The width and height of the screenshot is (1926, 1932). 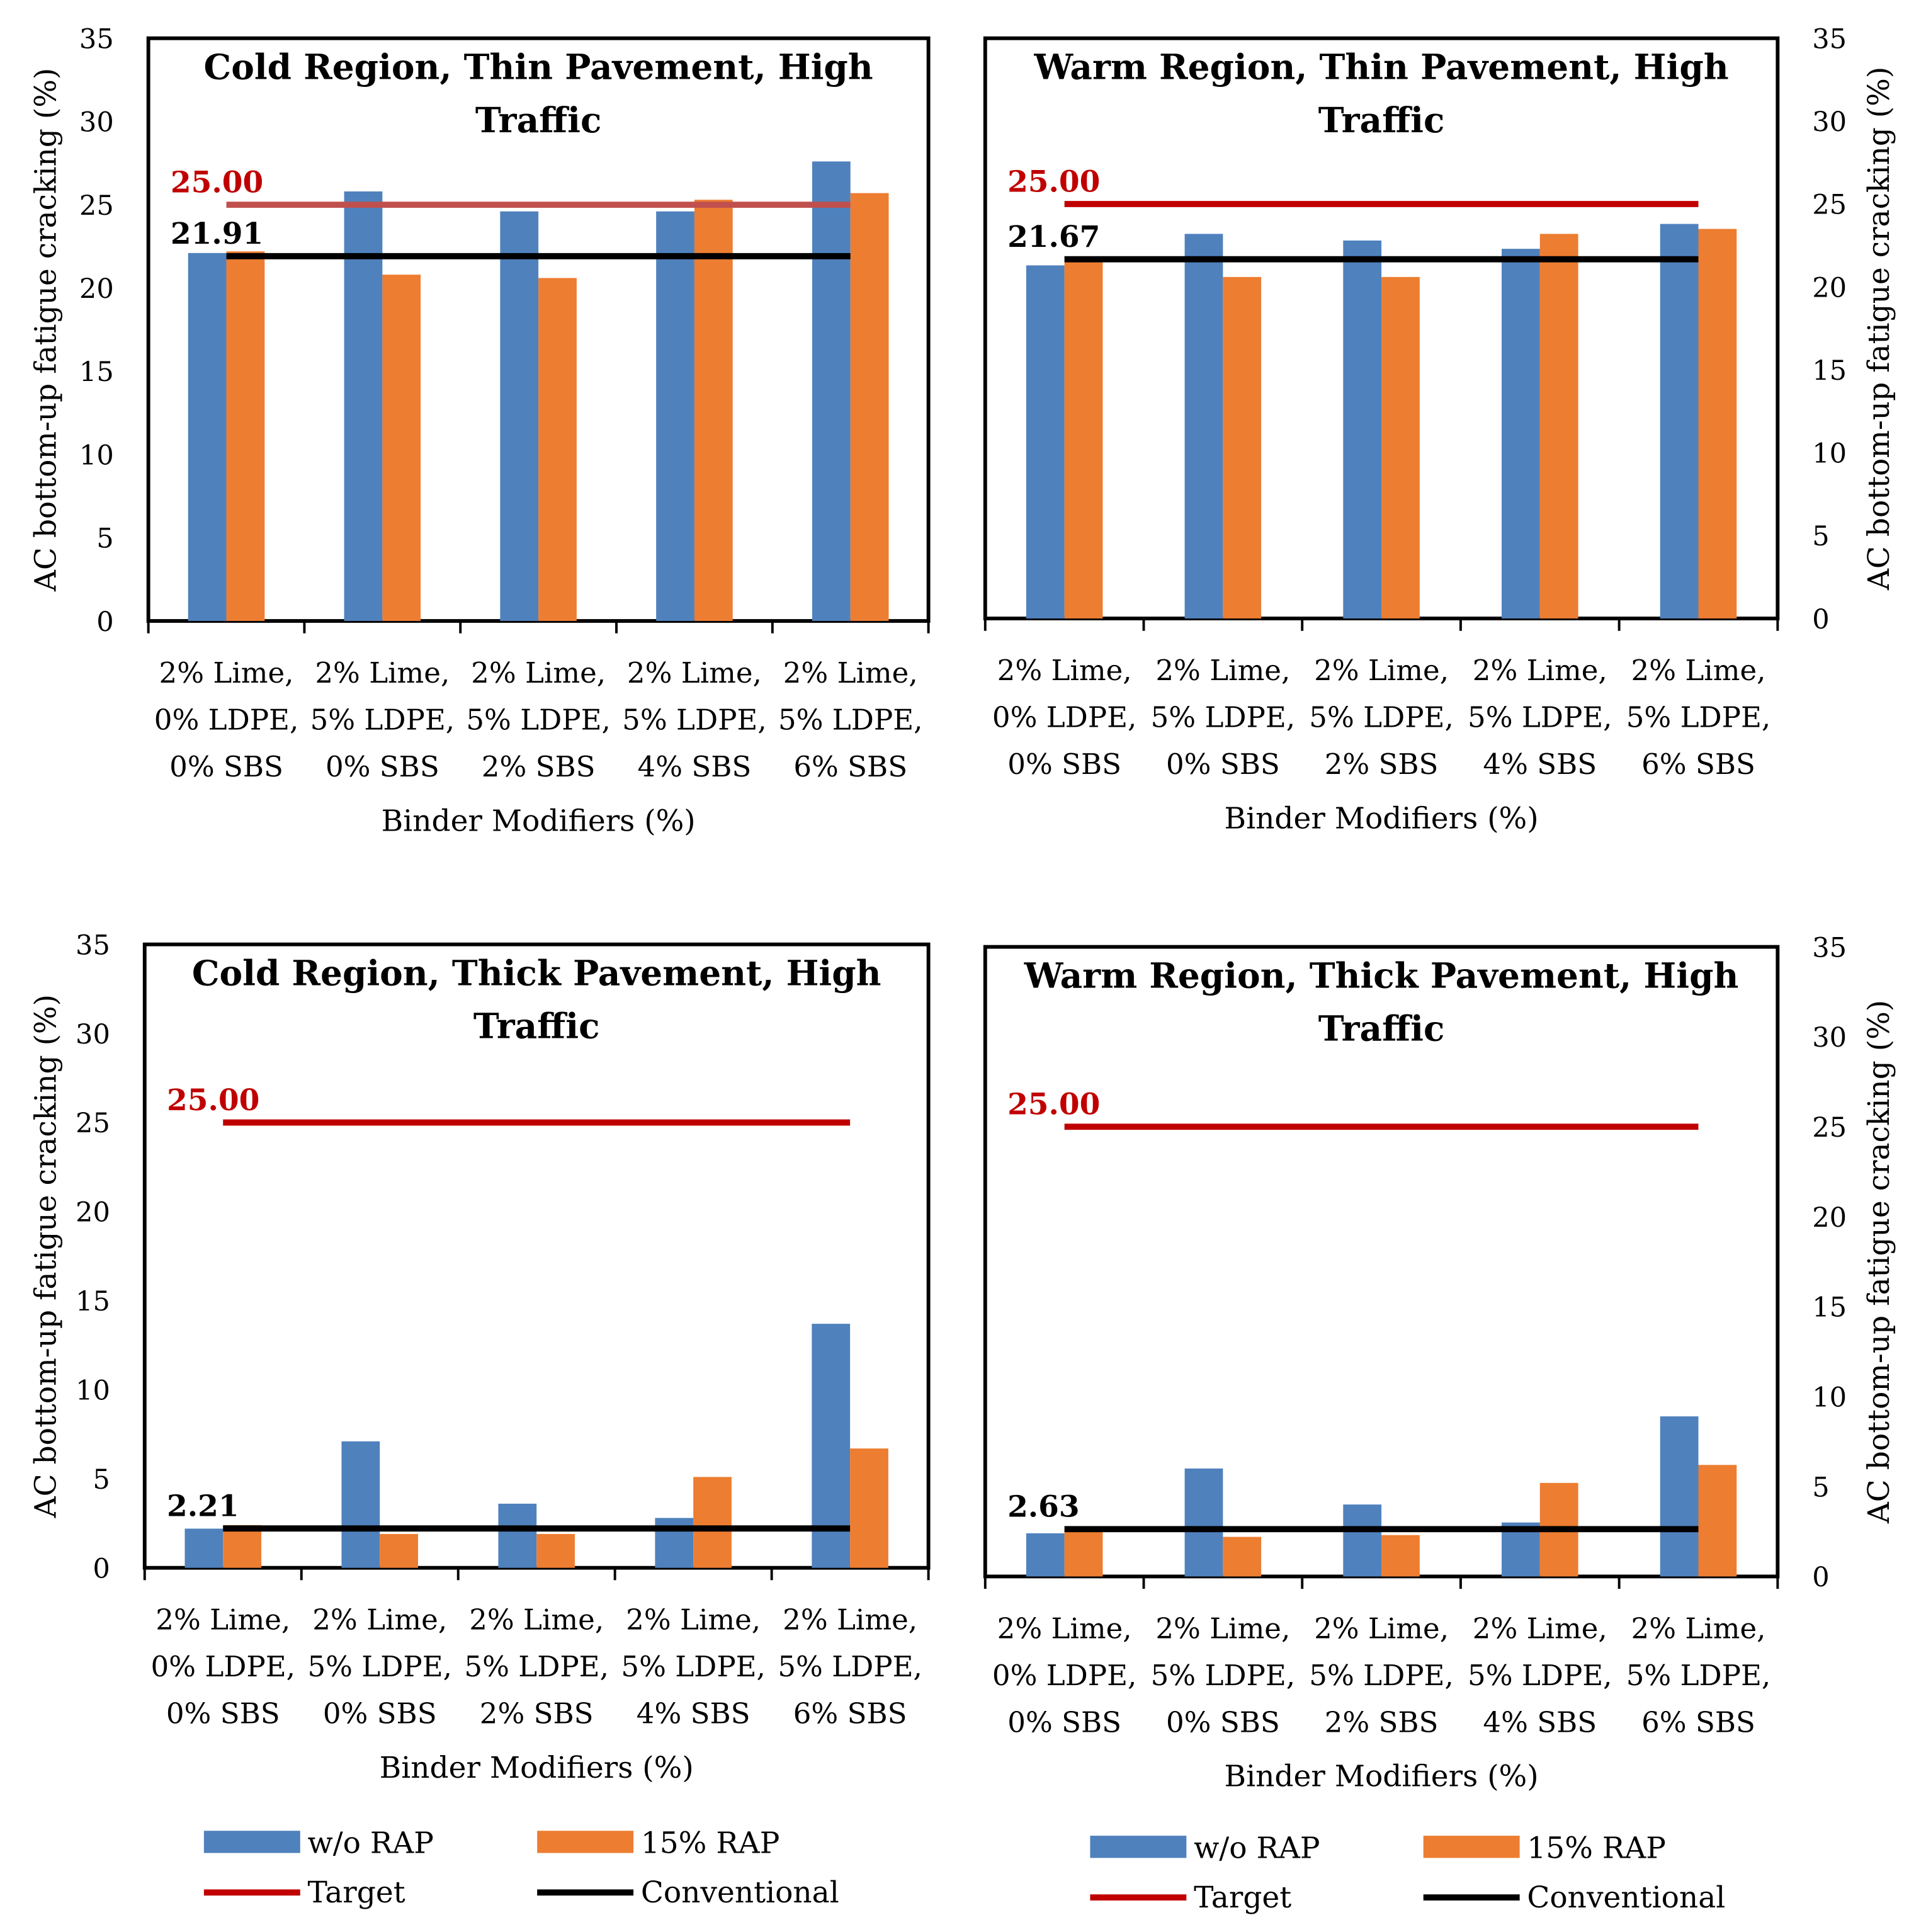 What do you see at coordinates (203, 1507) in the screenshot?
I see `conventional-label: 2.21` at bounding box center [203, 1507].